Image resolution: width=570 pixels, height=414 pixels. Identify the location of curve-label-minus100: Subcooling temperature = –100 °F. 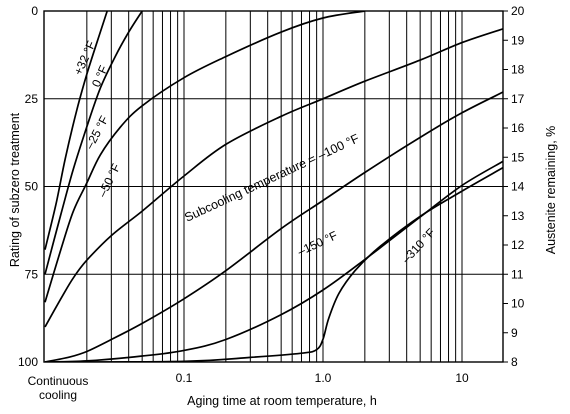
(271, 178).